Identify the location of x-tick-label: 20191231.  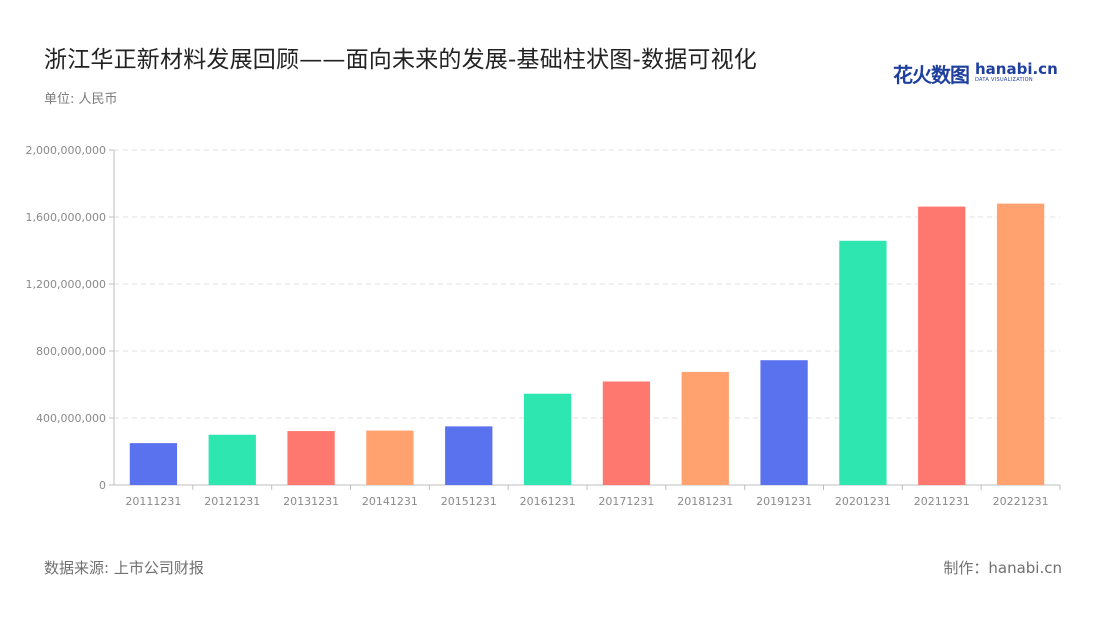
(784, 501).